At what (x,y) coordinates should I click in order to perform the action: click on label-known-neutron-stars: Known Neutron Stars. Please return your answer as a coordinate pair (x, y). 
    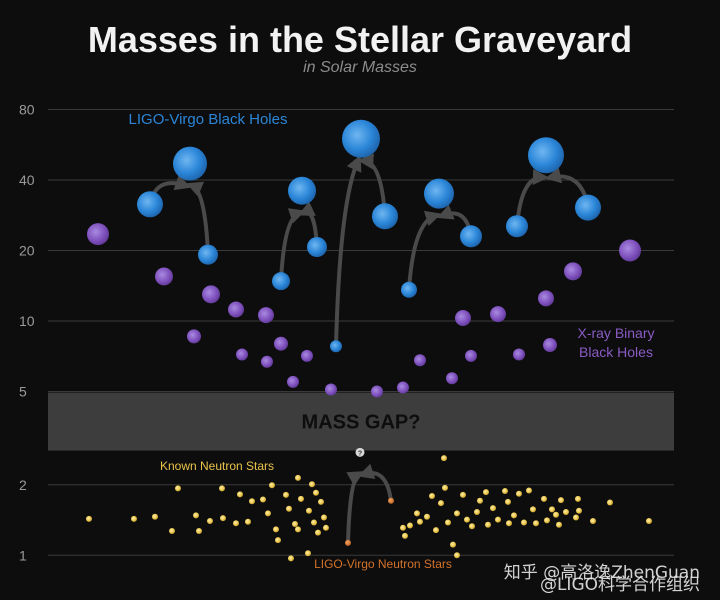
    Looking at the image, I should click on (217, 466).